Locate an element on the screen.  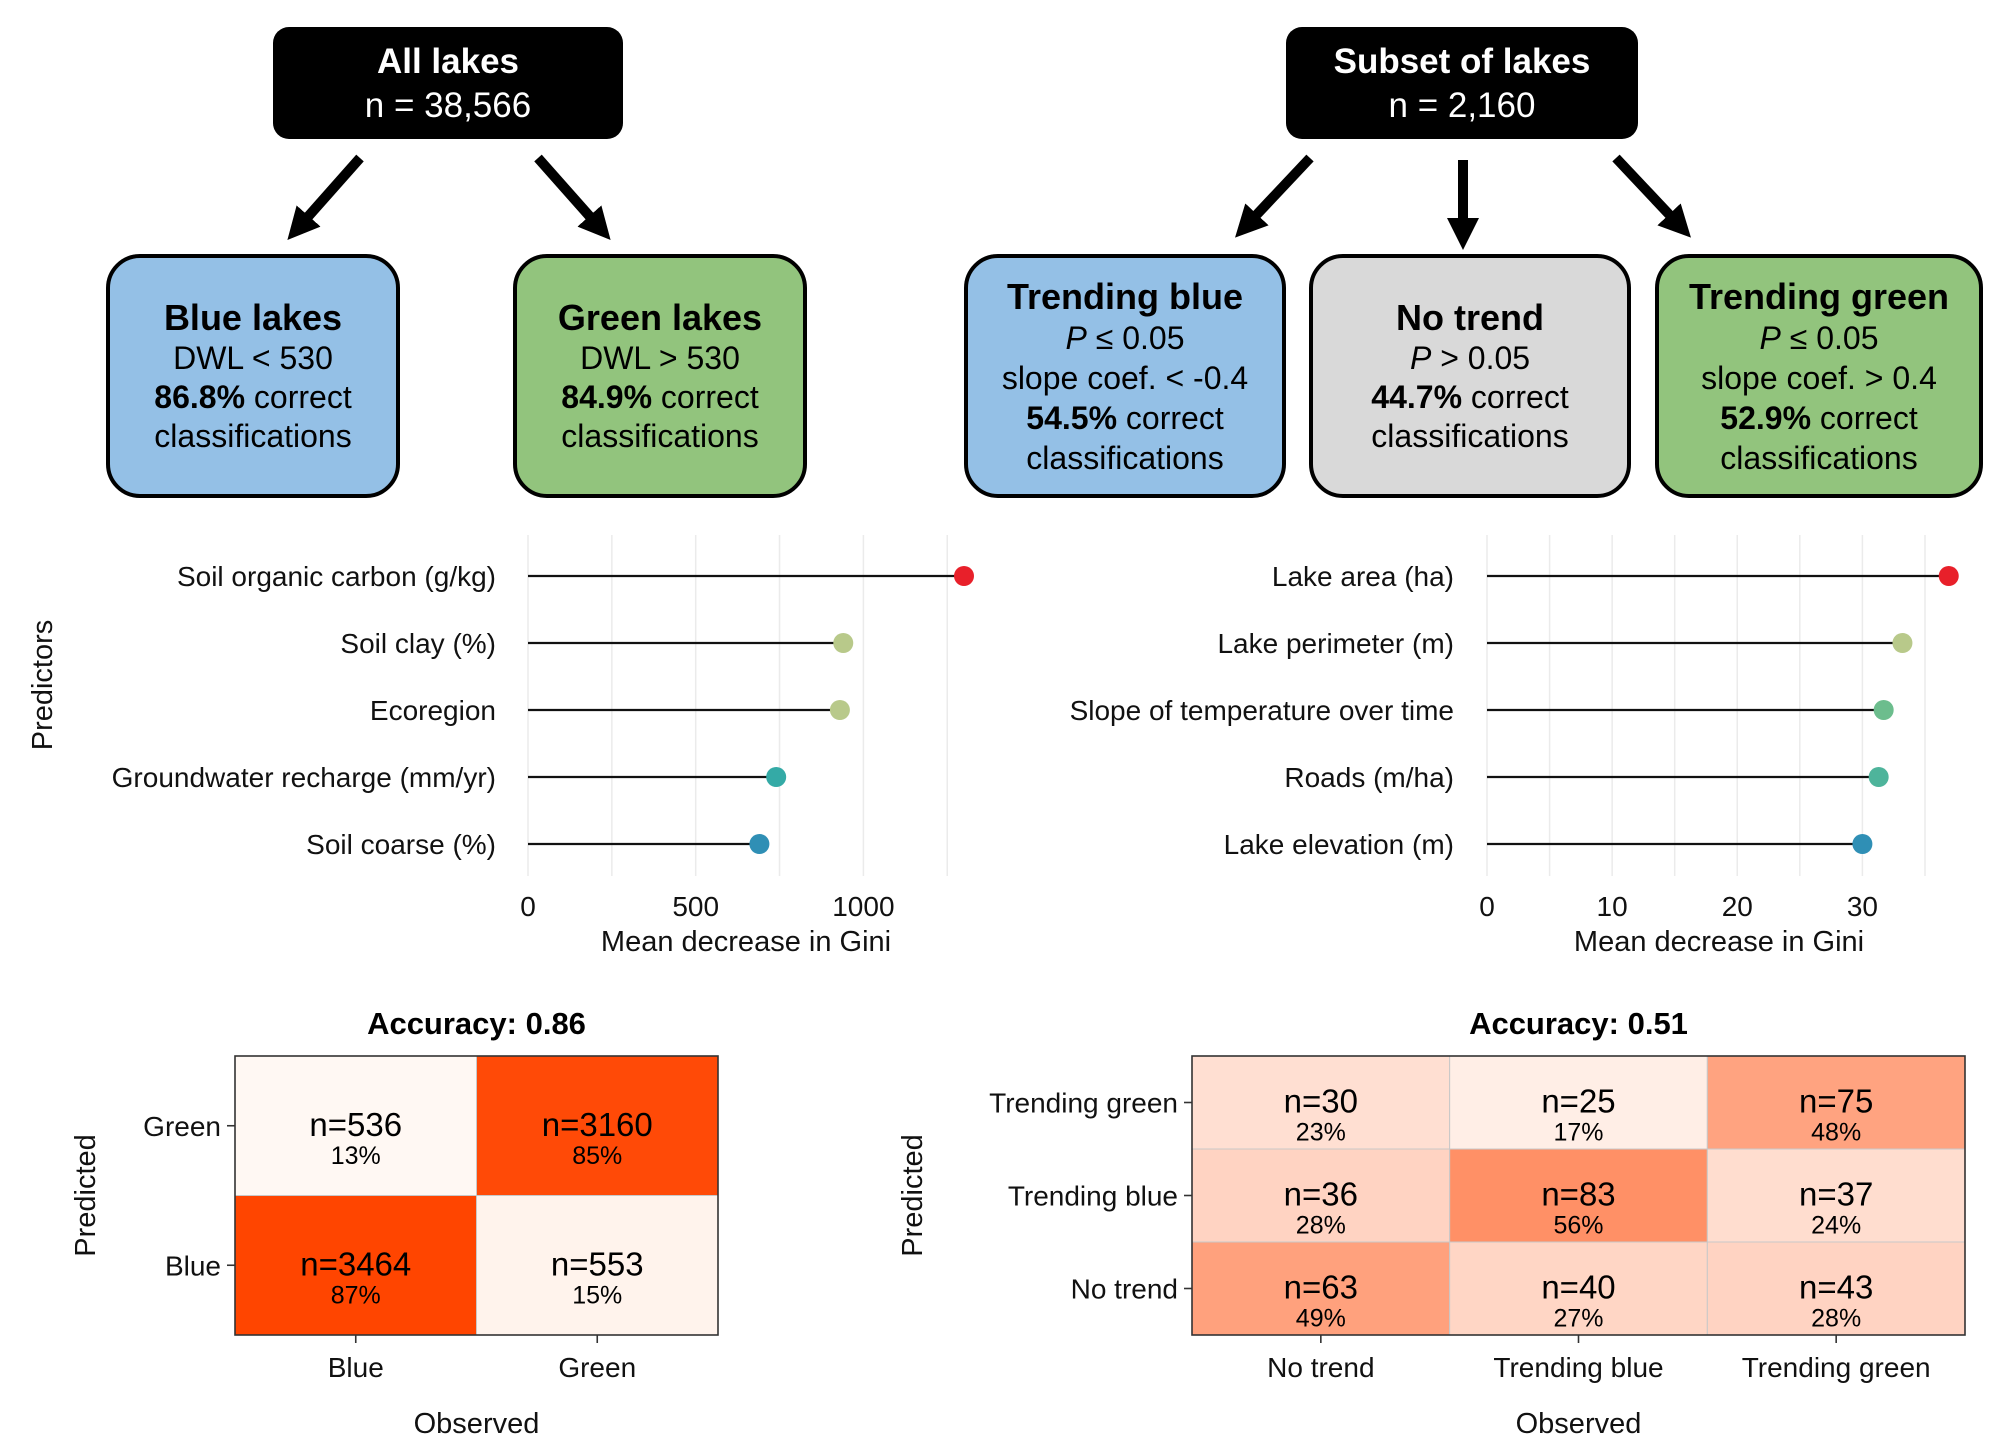
trending-blue-slope-rule: slope coef. < -0.4 is located at coordinates (1125, 378).